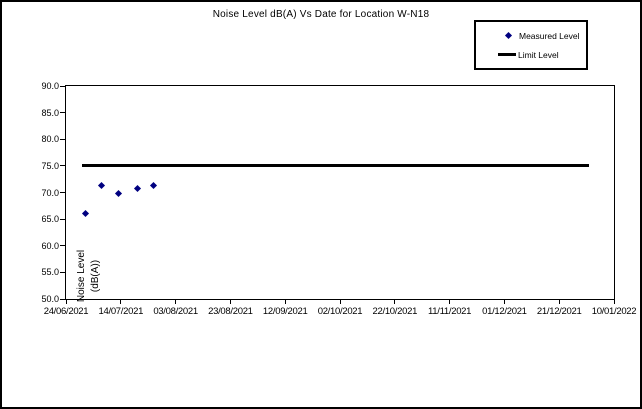  I want to click on y-axis-tick-label: 55.0, so click(50, 272).